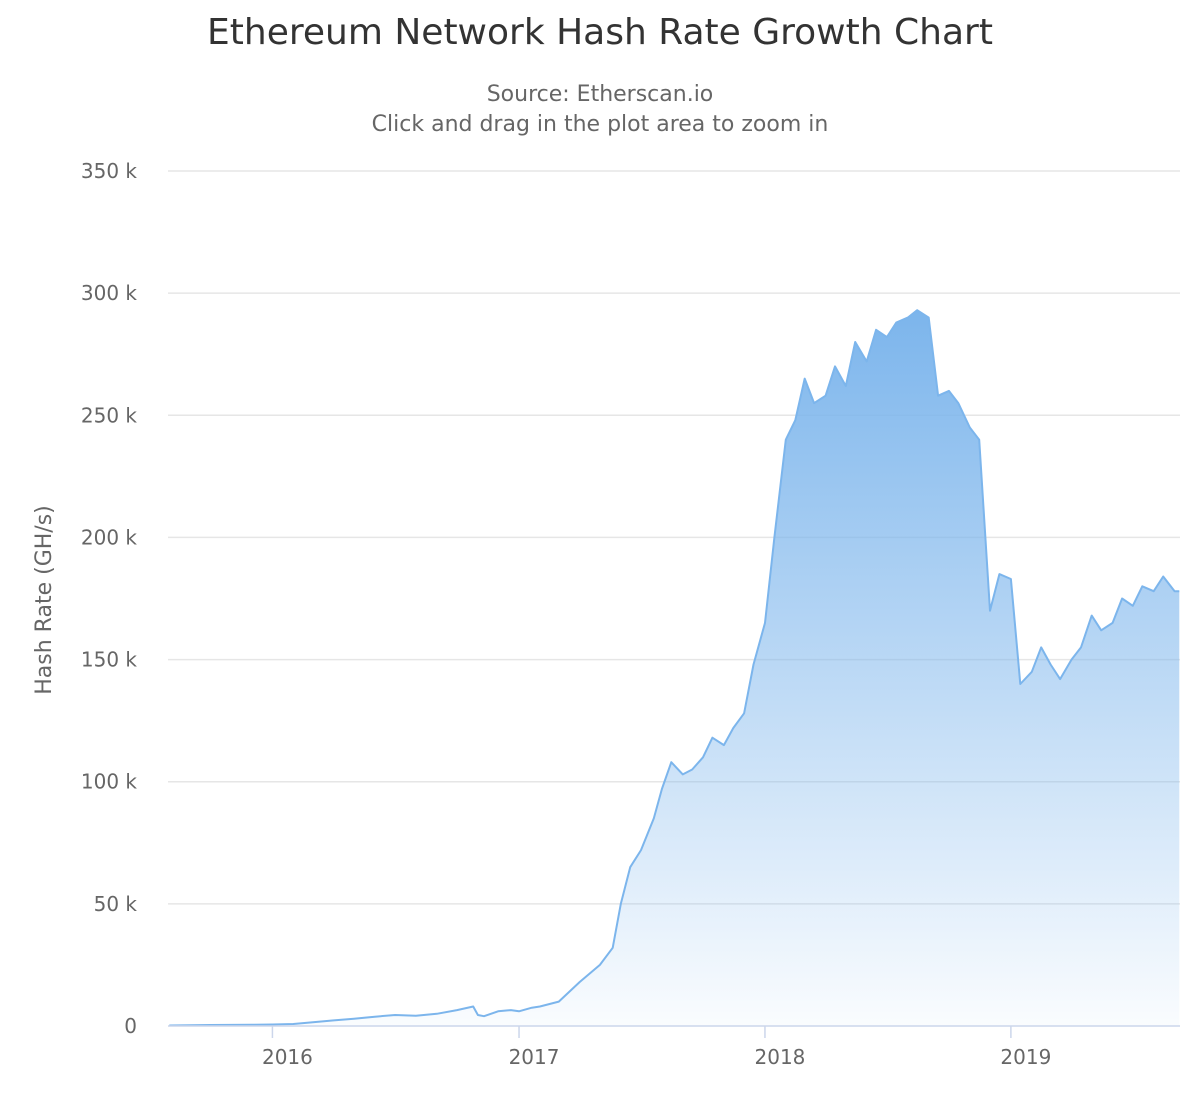 The width and height of the screenshot is (1200, 1100). What do you see at coordinates (600, 32) in the screenshot?
I see `chart-title: Ethereum Network Hash Rate Growth Chart` at bounding box center [600, 32].